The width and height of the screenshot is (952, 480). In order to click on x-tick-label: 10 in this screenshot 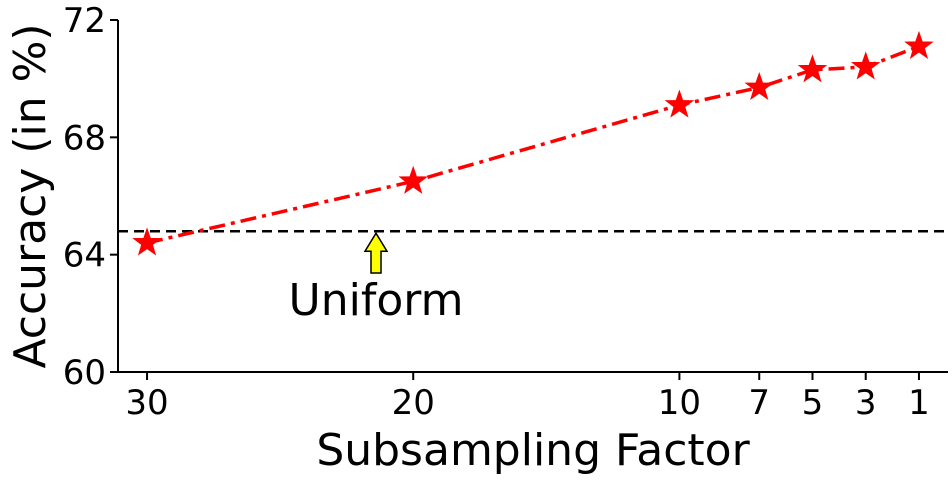, I will do `click(679, 403)`.